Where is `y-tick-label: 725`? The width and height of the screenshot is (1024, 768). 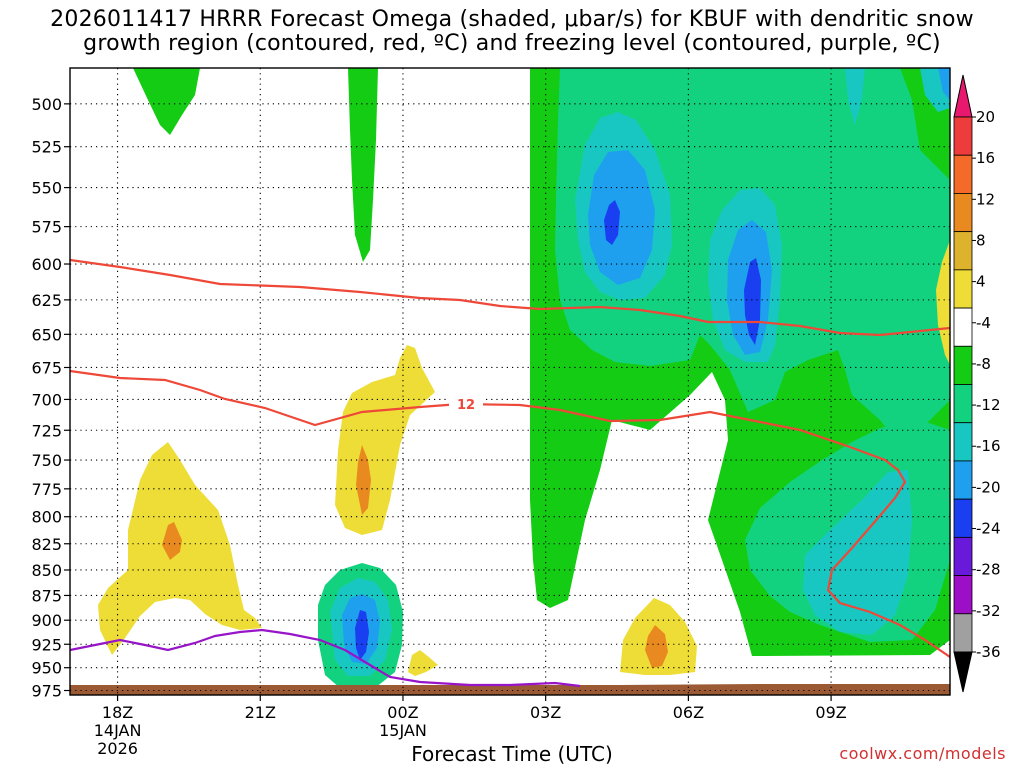 y-tick-label: 725 is located at coordinates (46, 430).